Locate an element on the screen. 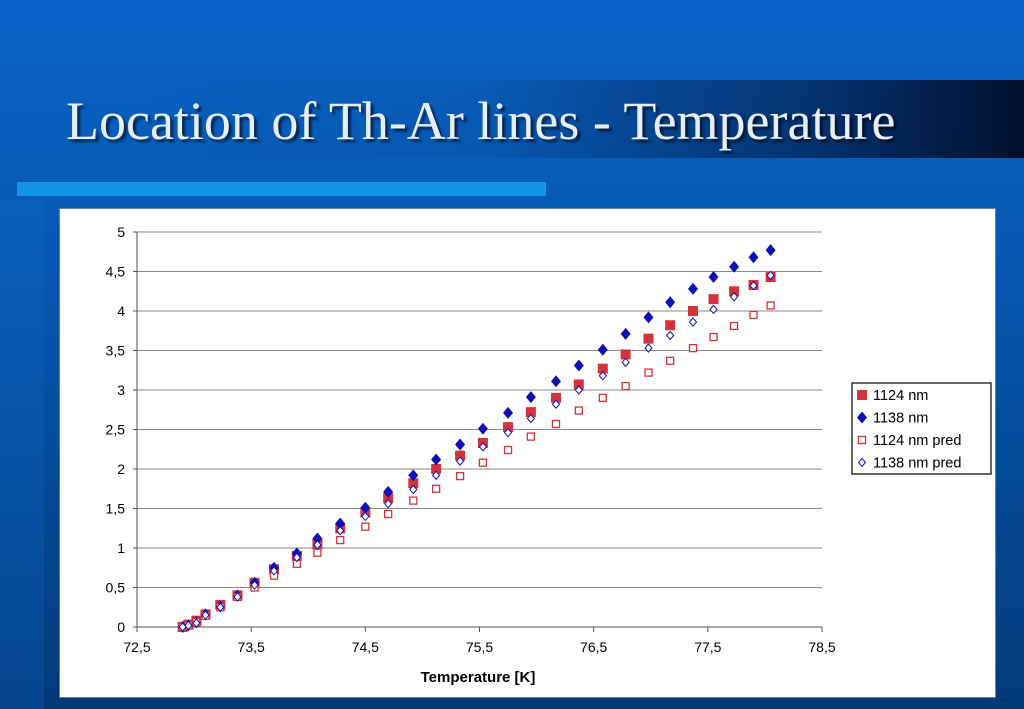 The image size is (1024, 709). x-tick-label: 75,5 is located at coordinates (479, 647).